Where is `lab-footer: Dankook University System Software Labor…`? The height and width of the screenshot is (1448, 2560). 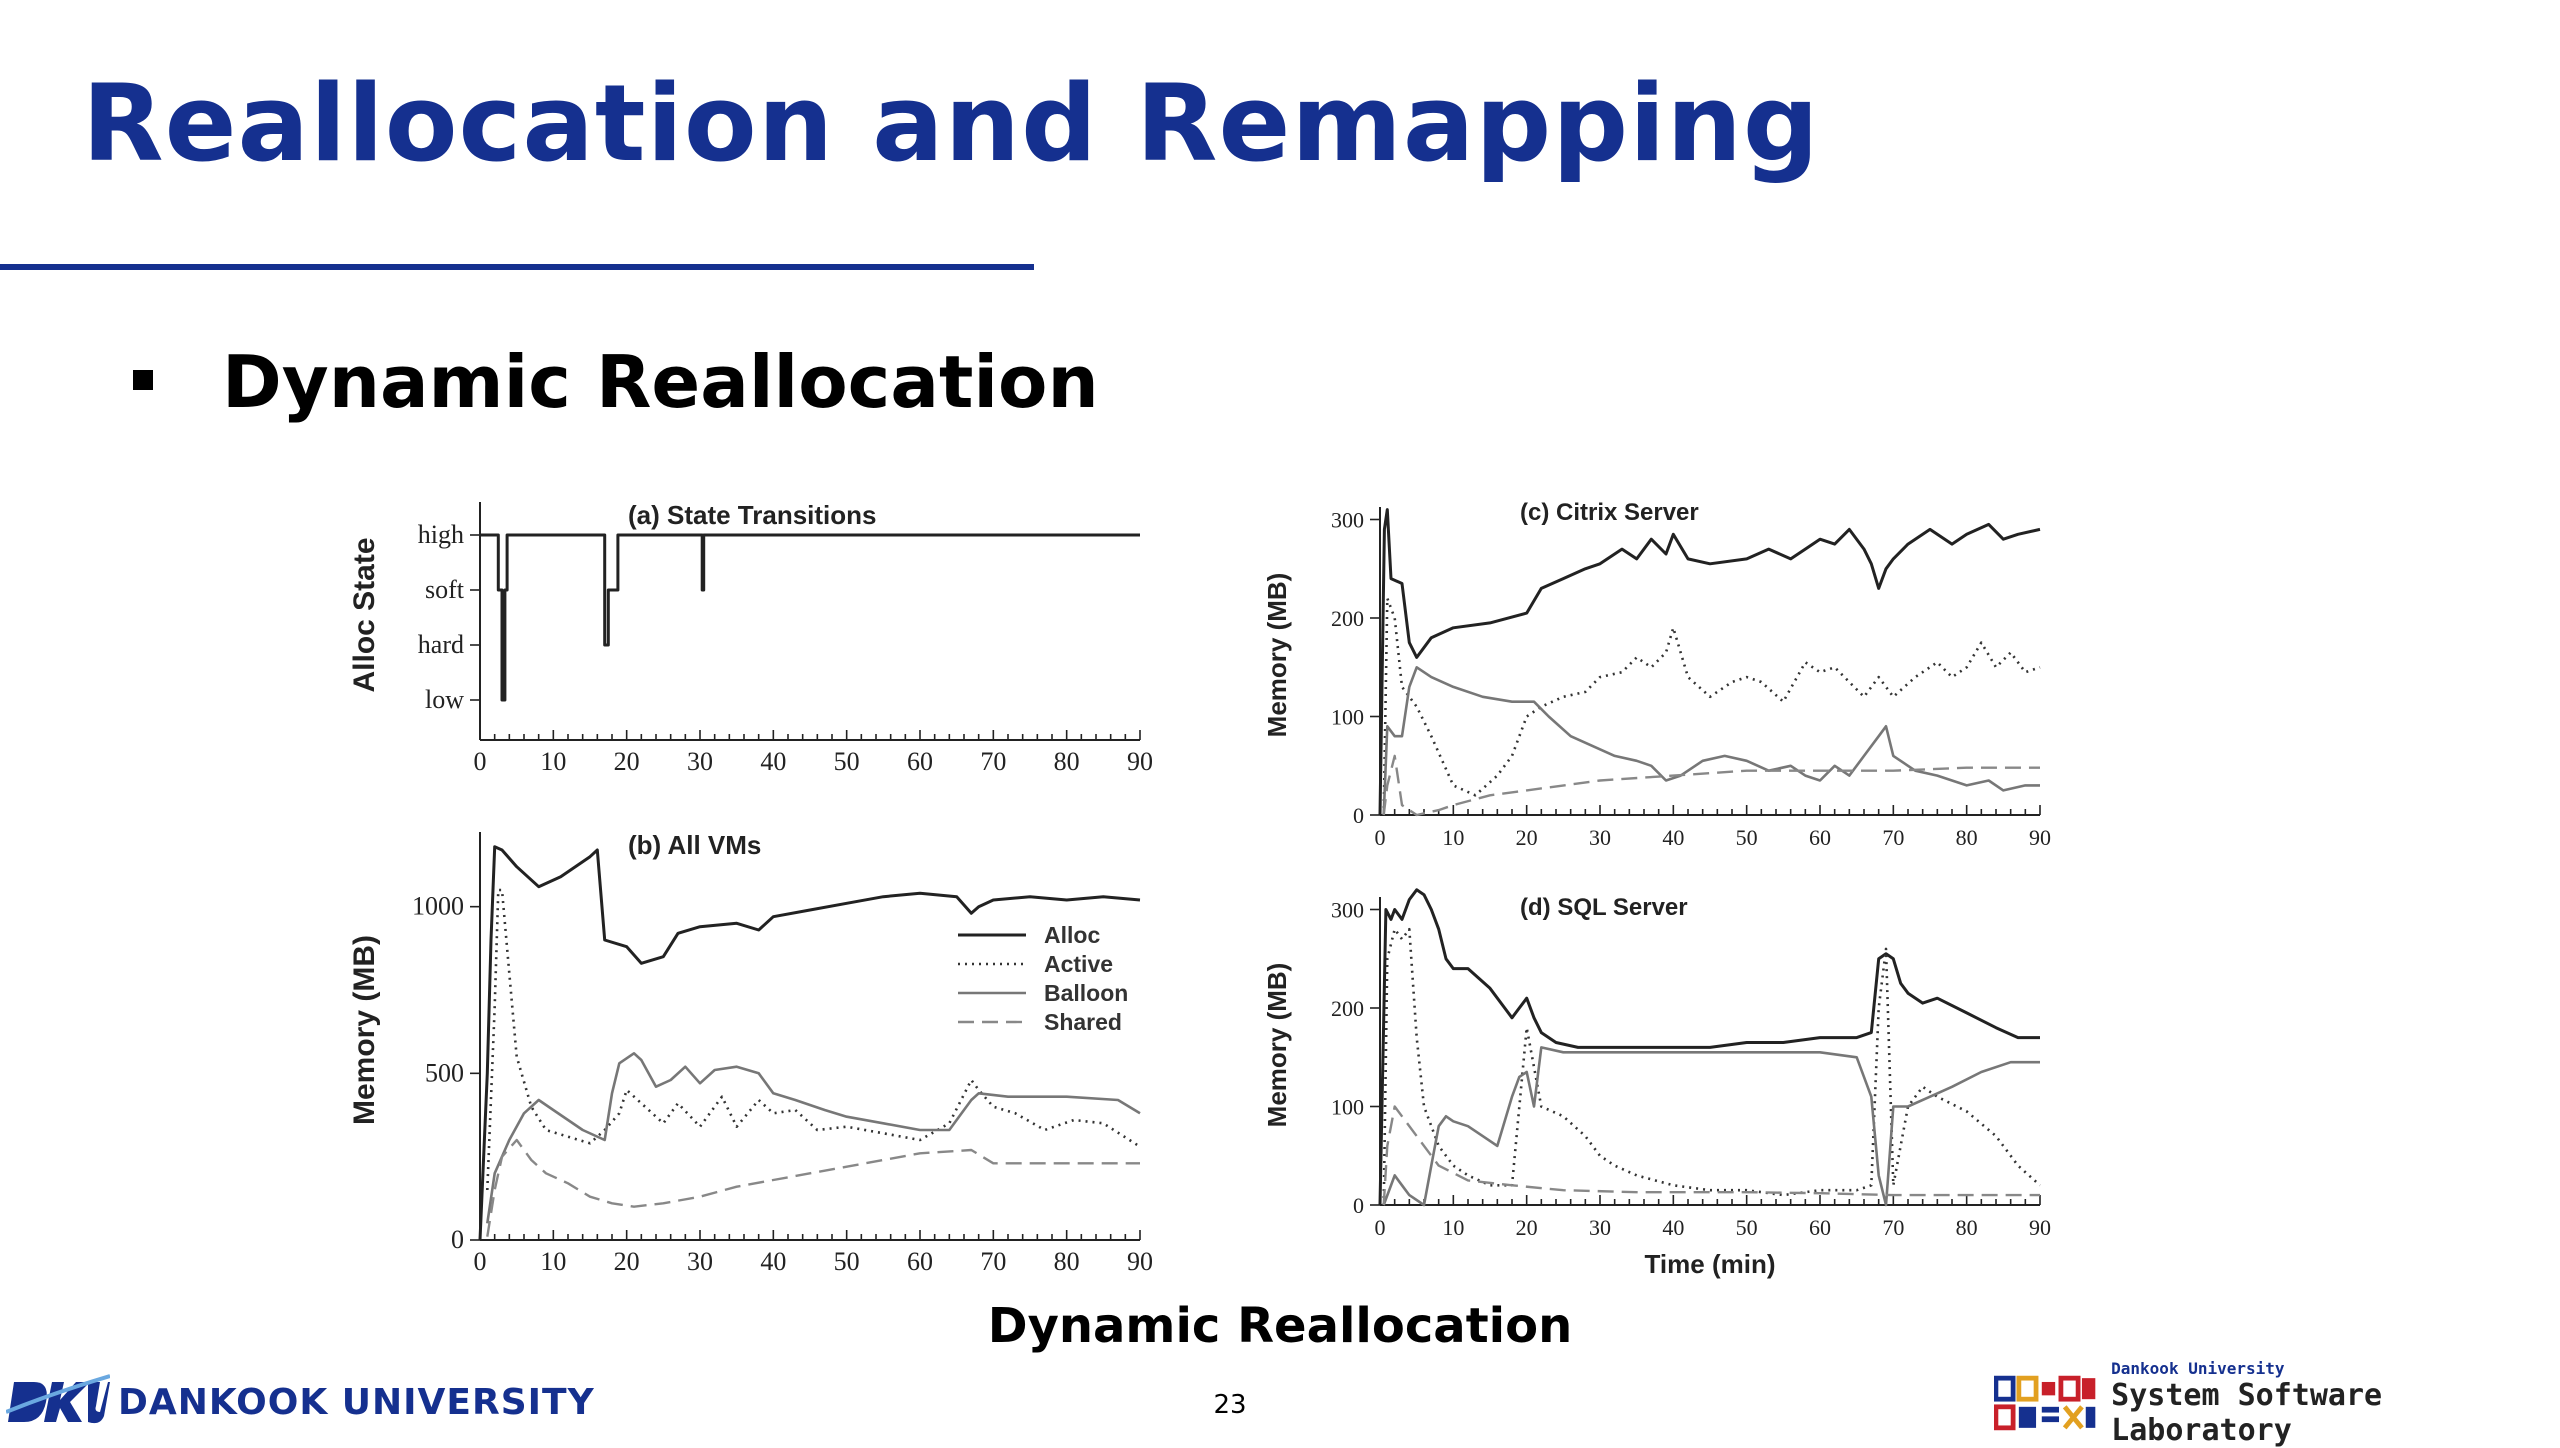 lab-footer: Dankook University System Software Labor… is located at coordinates (2277, 1403).